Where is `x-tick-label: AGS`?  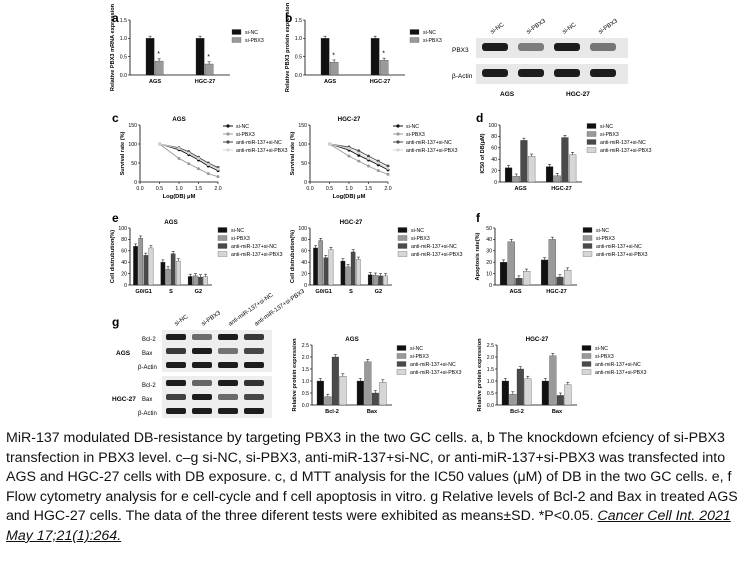
x-tick-label: AGS is located at coordinates (515, 292).